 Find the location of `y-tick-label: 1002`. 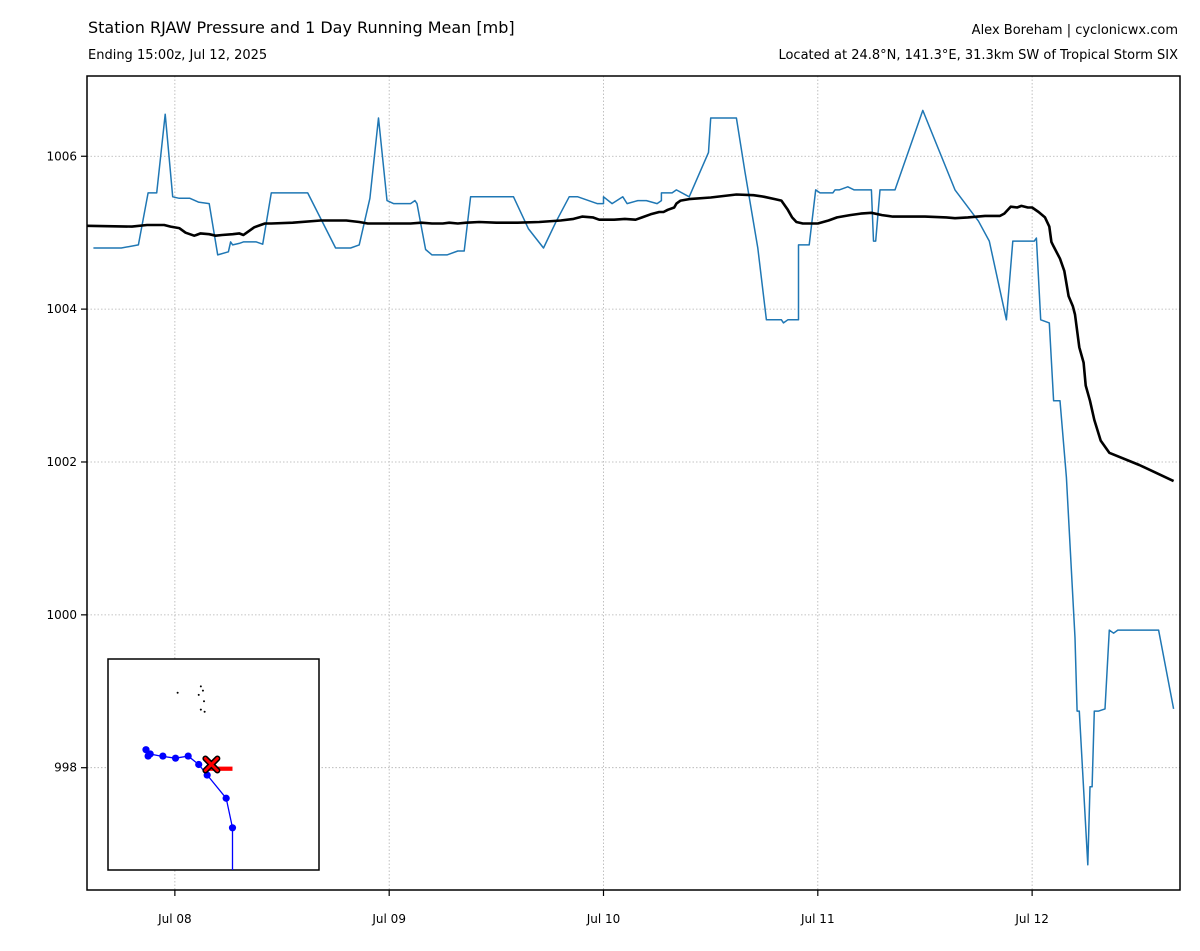

y-tick-label: 1002 is located at coordinates (61, 462).